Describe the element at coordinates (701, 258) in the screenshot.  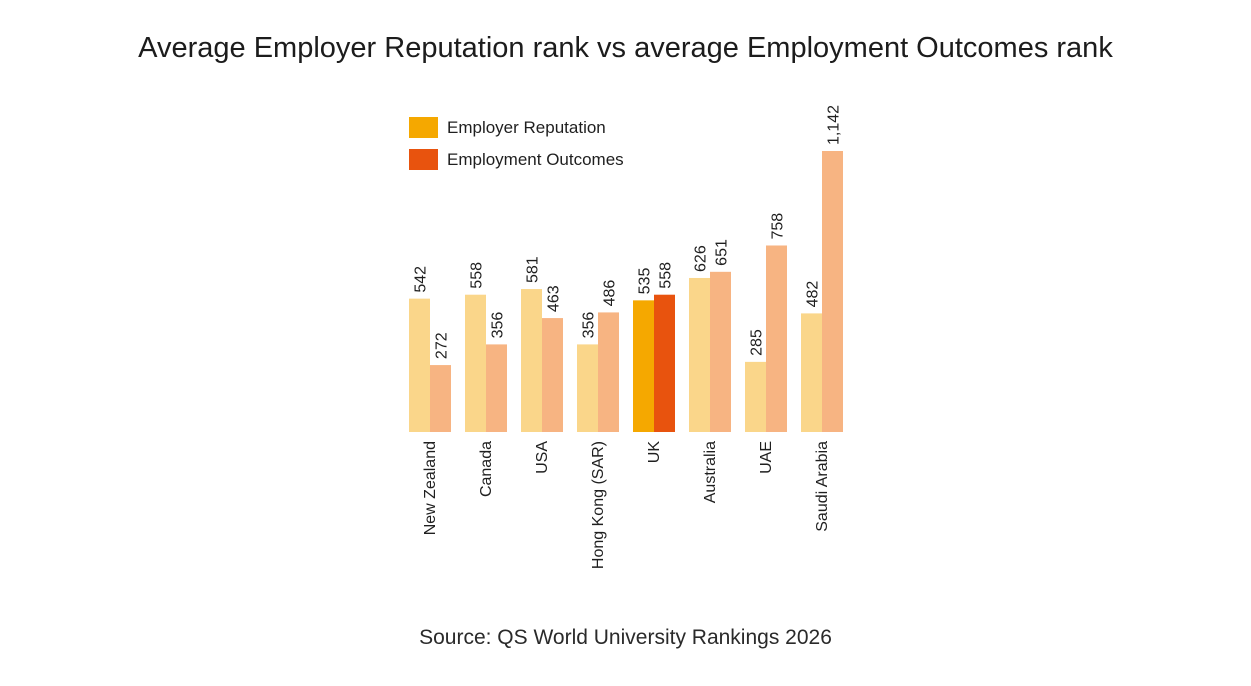
I see `value-label-australia-employer-reputation: 626` at that location.